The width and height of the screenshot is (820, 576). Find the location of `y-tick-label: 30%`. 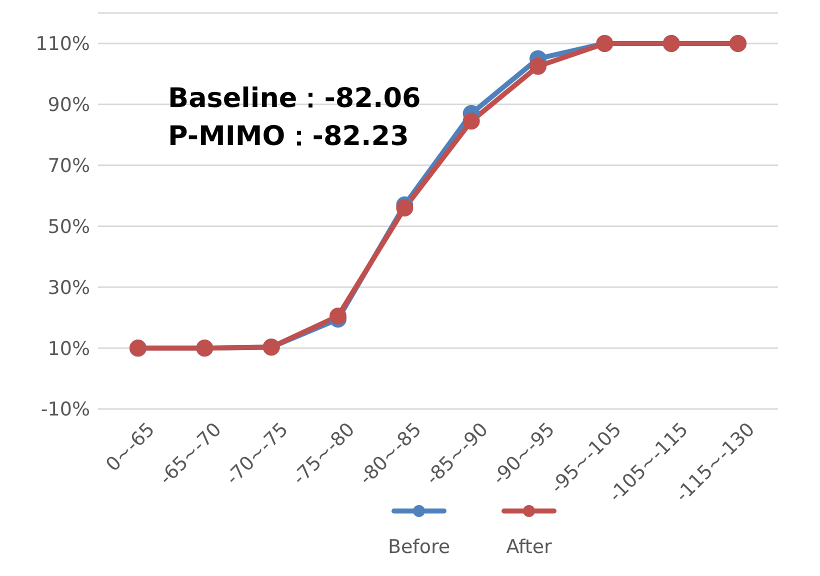

y-tick-label: 30% is located at coordinates (69, 287).